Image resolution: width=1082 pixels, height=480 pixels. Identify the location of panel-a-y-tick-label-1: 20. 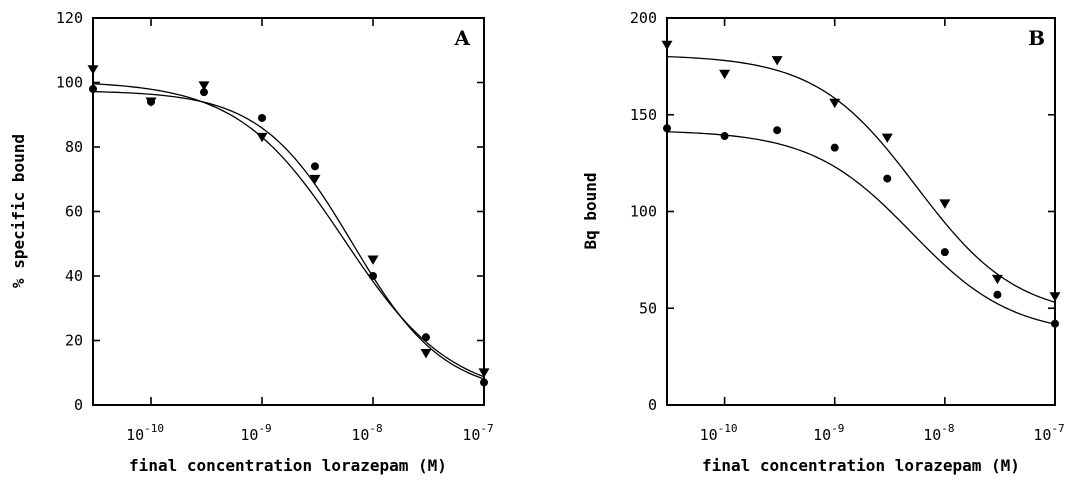
(74, 341).